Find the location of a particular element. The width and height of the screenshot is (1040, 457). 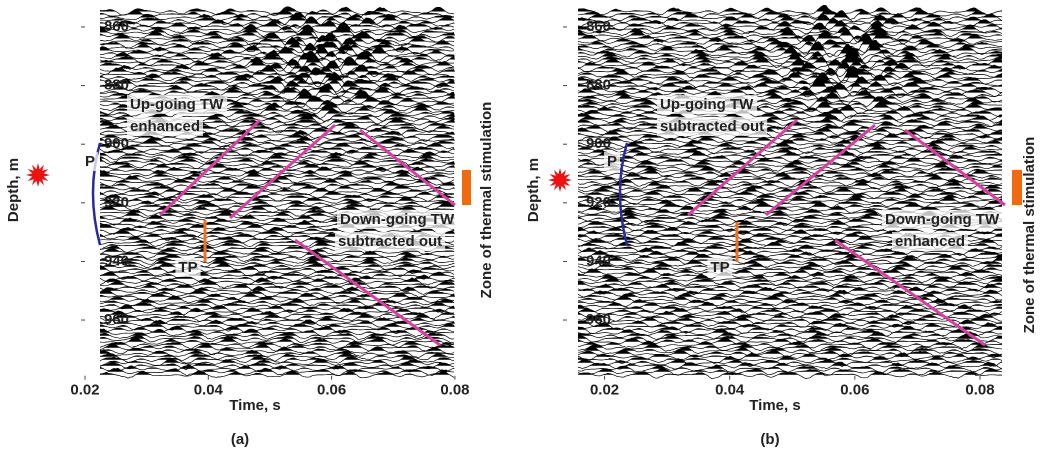

x-tick-label: 0.04 is located at coordinates (730, 390).